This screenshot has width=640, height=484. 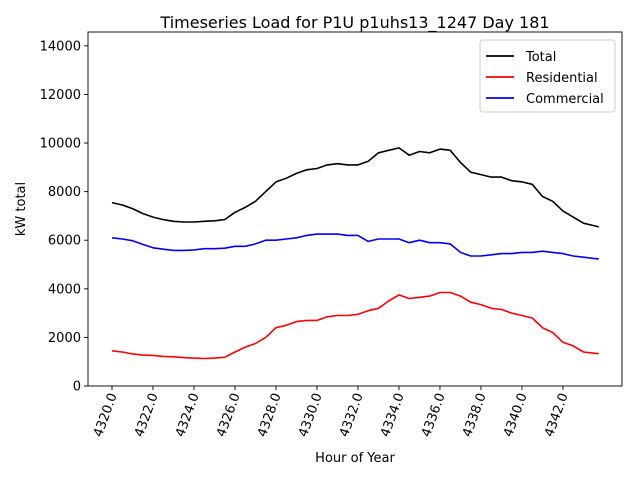 What do you see at coordinates (355, 187) in the screenshot?
I see `series-line-total` at bounding box center [355, 187].